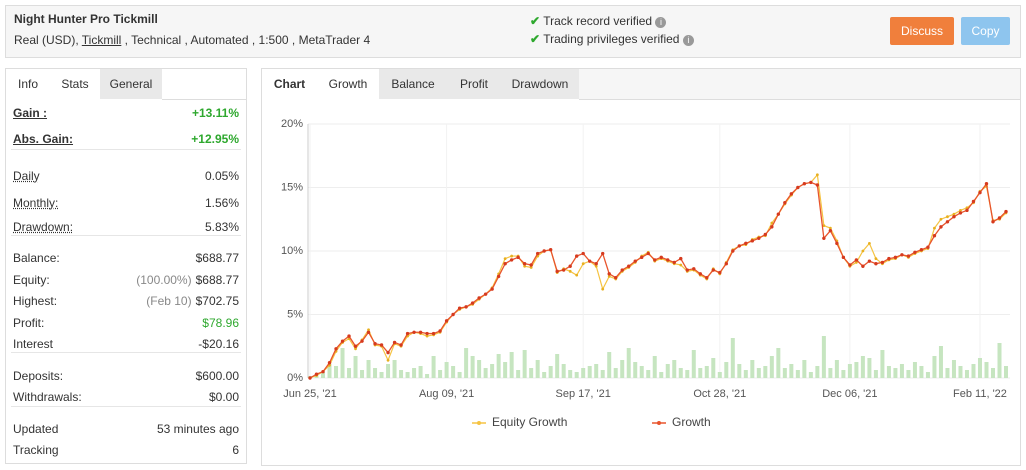 The width and height of the screenshot is (1026, 470). I want to click on stat-value: $0.00, so click(224, 397).